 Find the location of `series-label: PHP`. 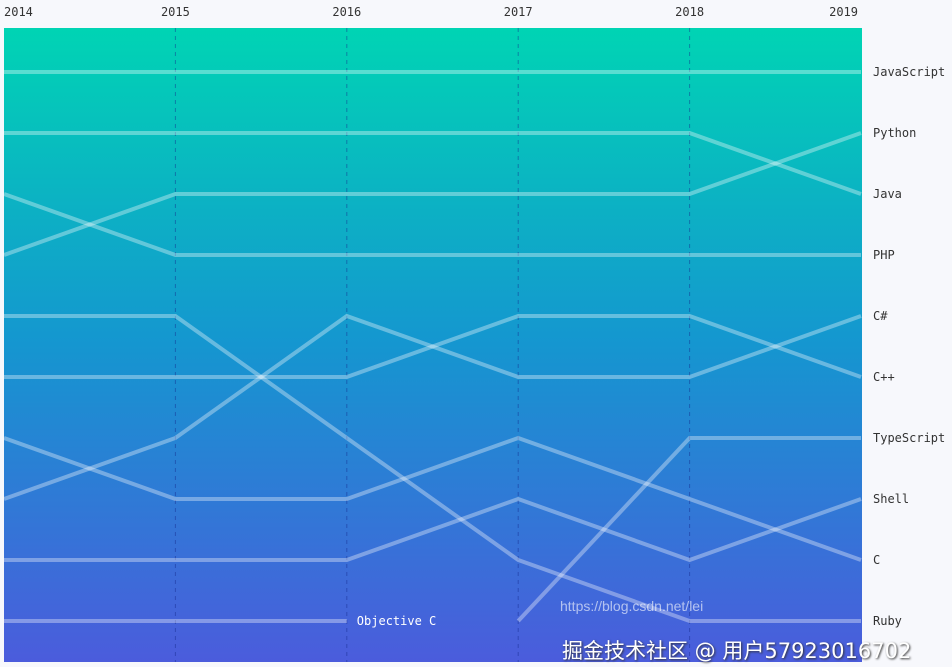

series-label: PHP is located at coordinates (884, 255).